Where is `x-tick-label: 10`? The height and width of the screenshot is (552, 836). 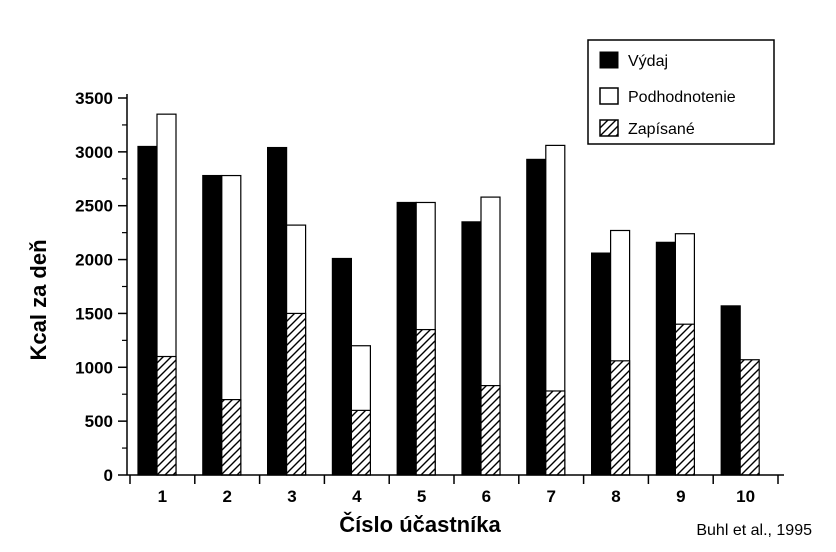
x-tick-label: 10 is located at coordinates (745, 496).